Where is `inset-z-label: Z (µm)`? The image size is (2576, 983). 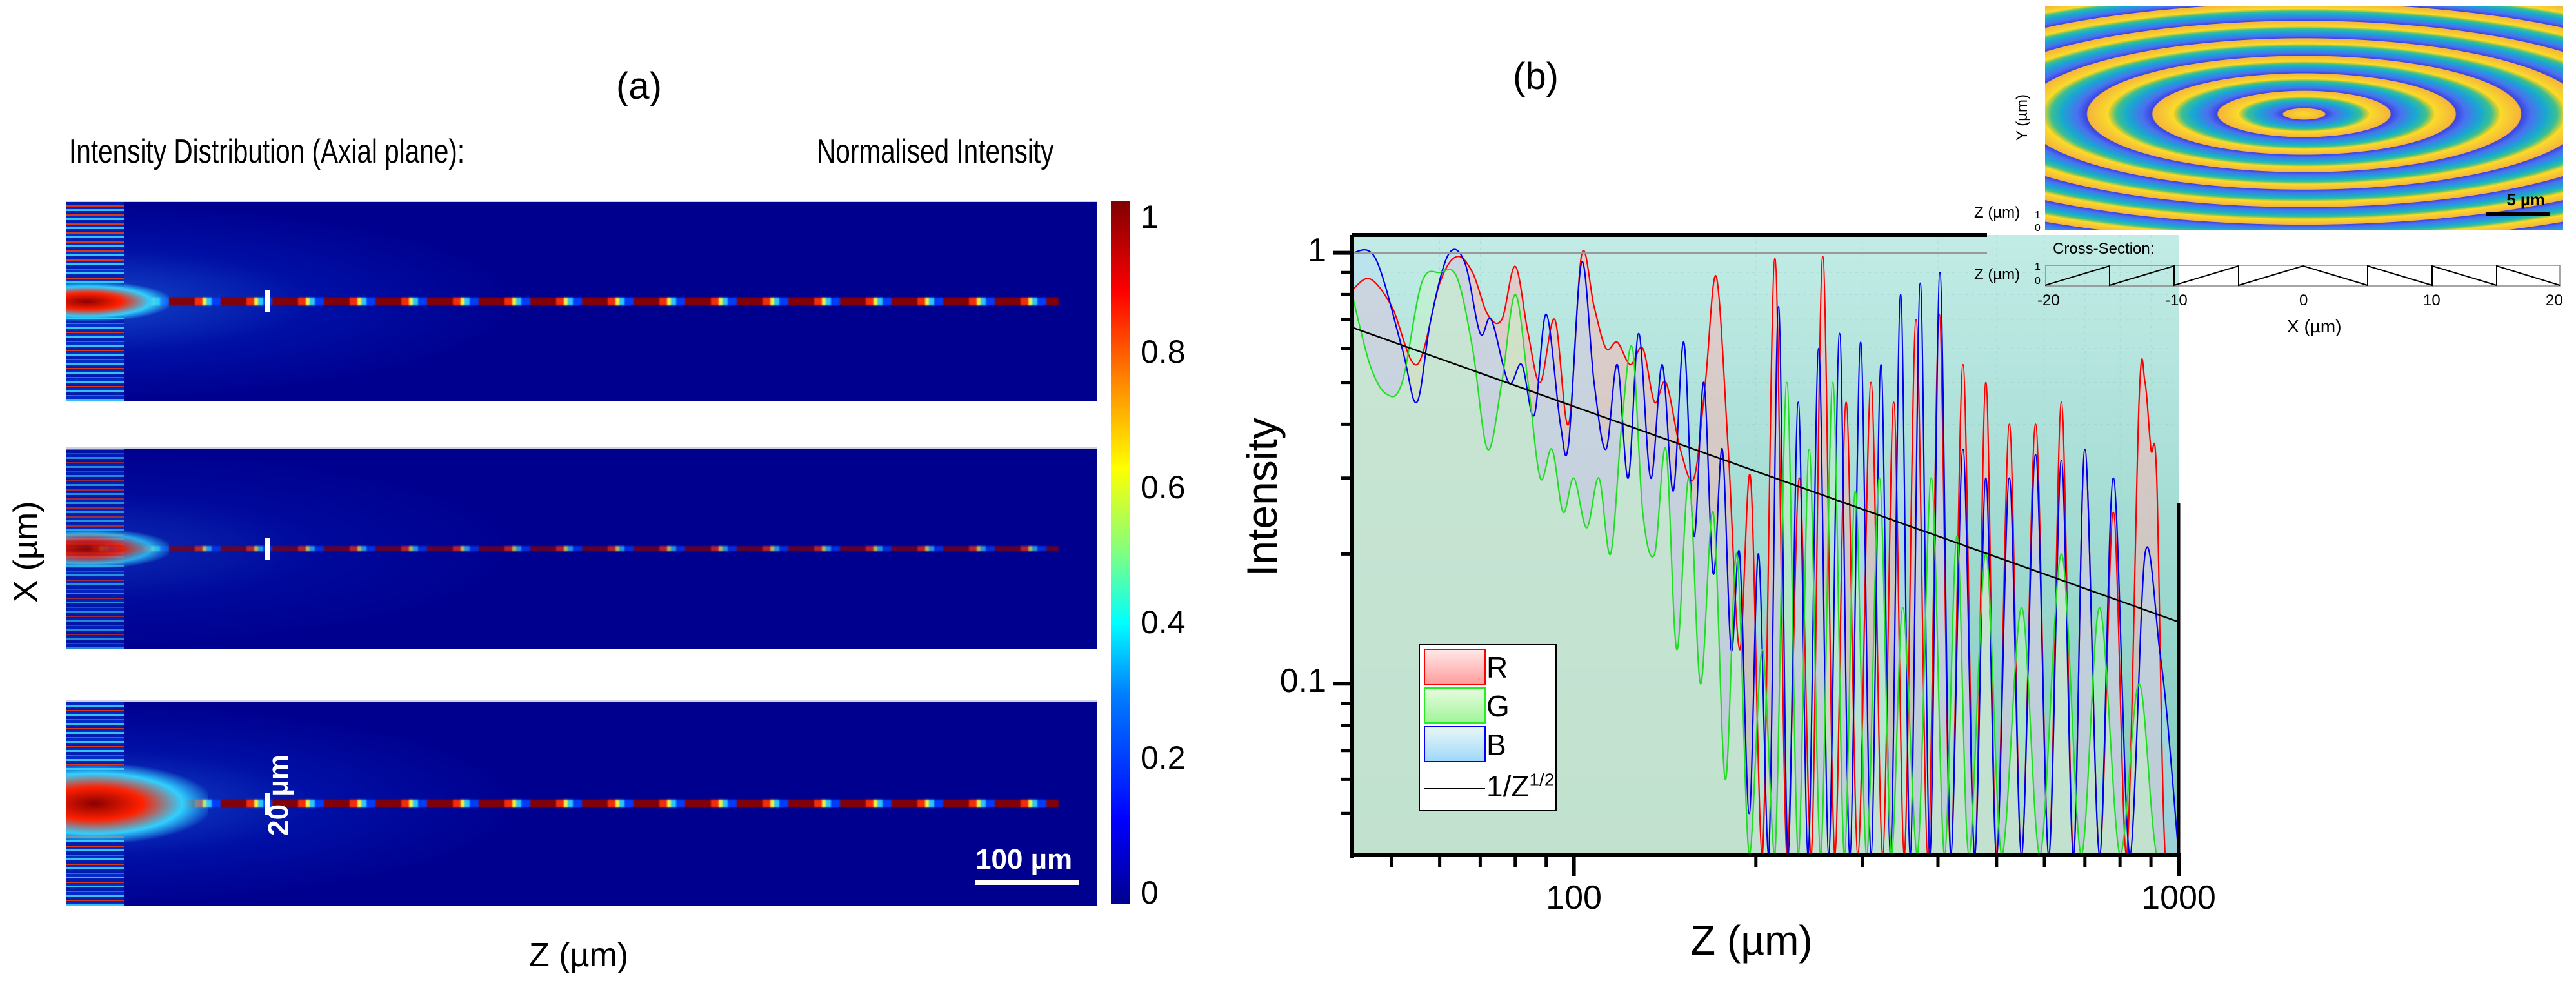
inset-z-label: Z (µm) is located at coordinates (1997, 212).